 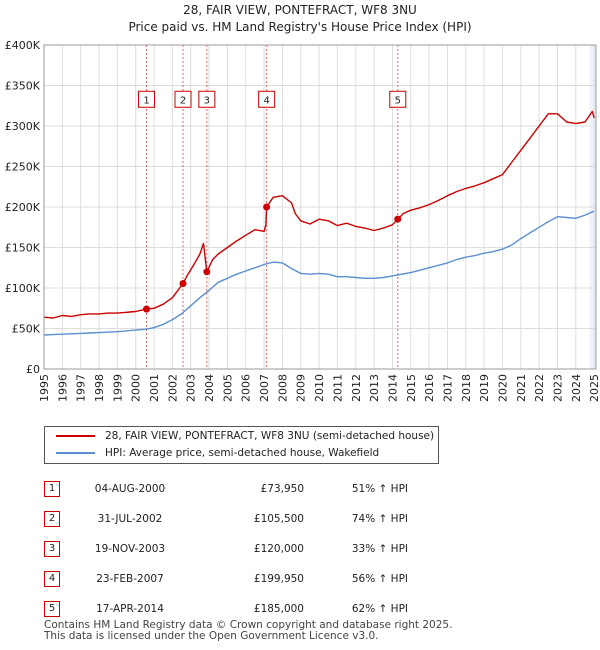 I want to click on x-tick-label: 2015, so click(x=411, y=388).